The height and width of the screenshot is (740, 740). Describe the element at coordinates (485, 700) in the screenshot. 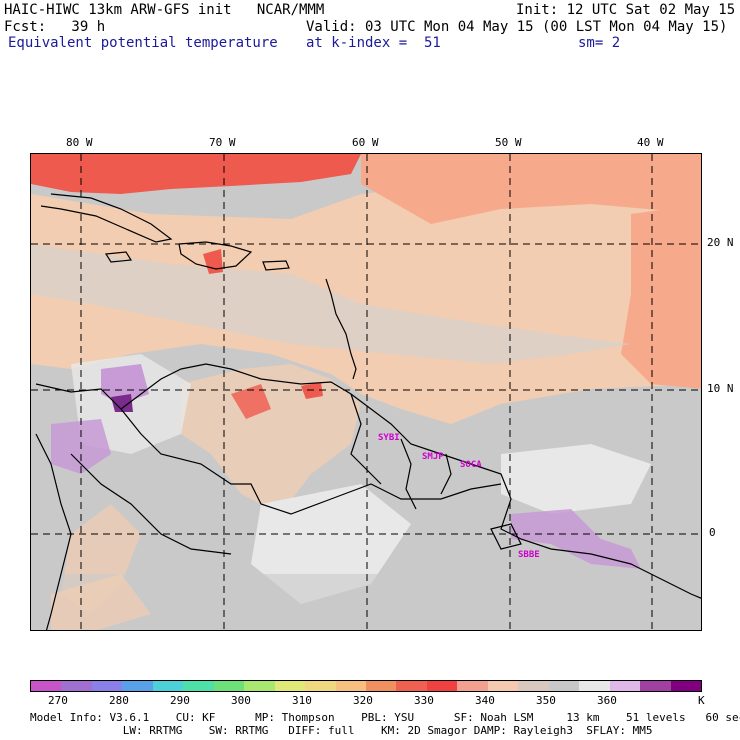

I see `colorbar-label-340: 340` at that location.